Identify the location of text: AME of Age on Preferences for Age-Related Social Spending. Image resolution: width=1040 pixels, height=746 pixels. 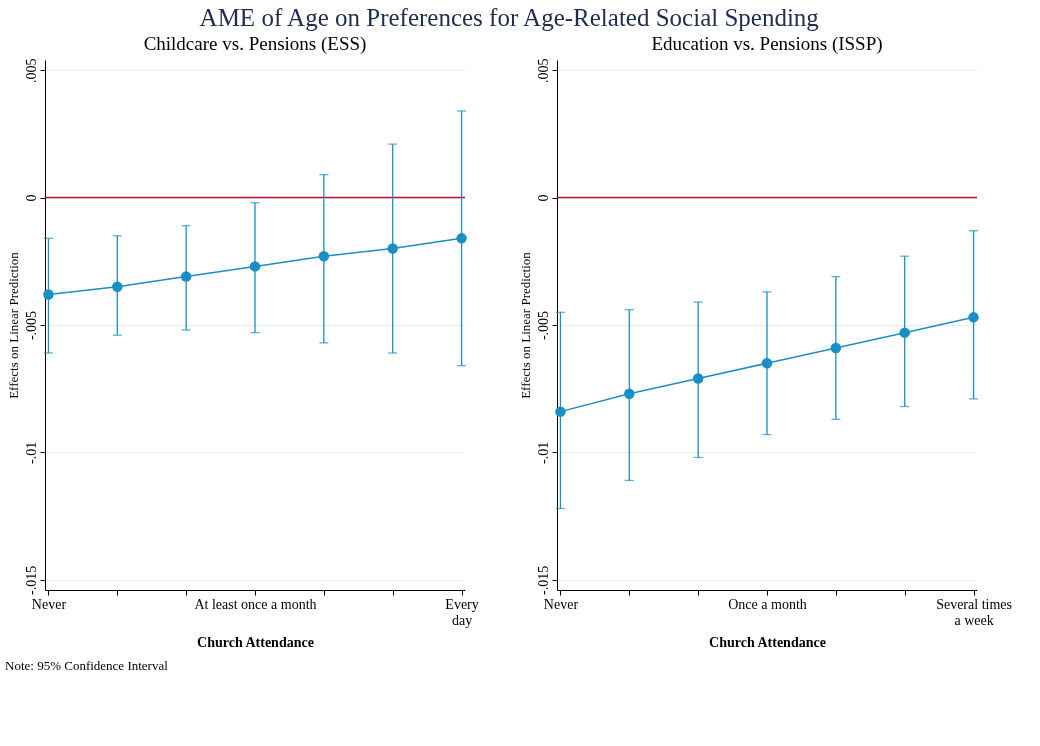
(509, 17).